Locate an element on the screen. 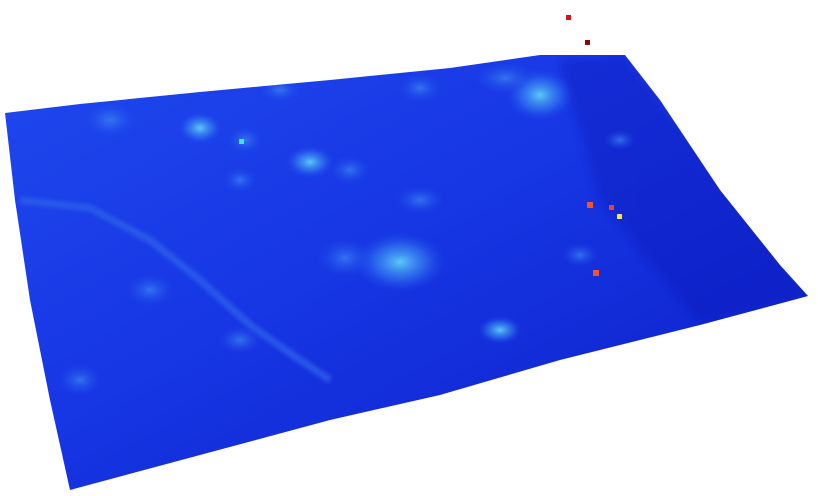  outlier-point-red-top is located at coordinates (568, 17).